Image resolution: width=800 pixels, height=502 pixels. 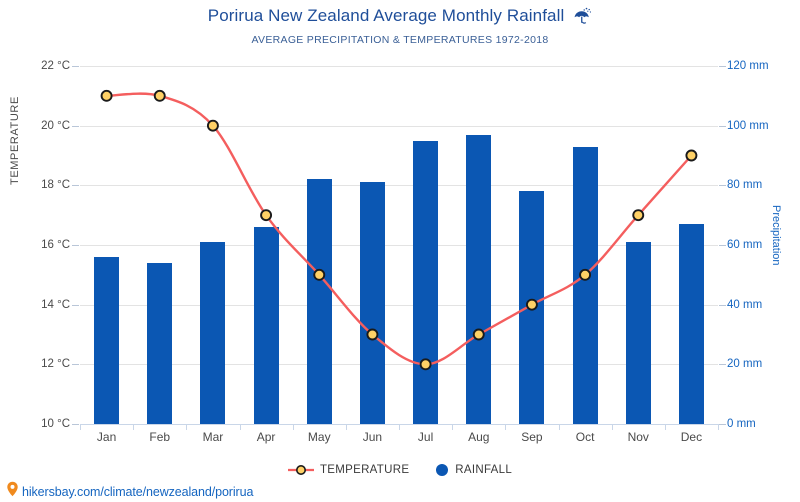 I want to click on footer-url: hikersbay.com/climate/newzealand/porirua, so click(x=138, y=491).